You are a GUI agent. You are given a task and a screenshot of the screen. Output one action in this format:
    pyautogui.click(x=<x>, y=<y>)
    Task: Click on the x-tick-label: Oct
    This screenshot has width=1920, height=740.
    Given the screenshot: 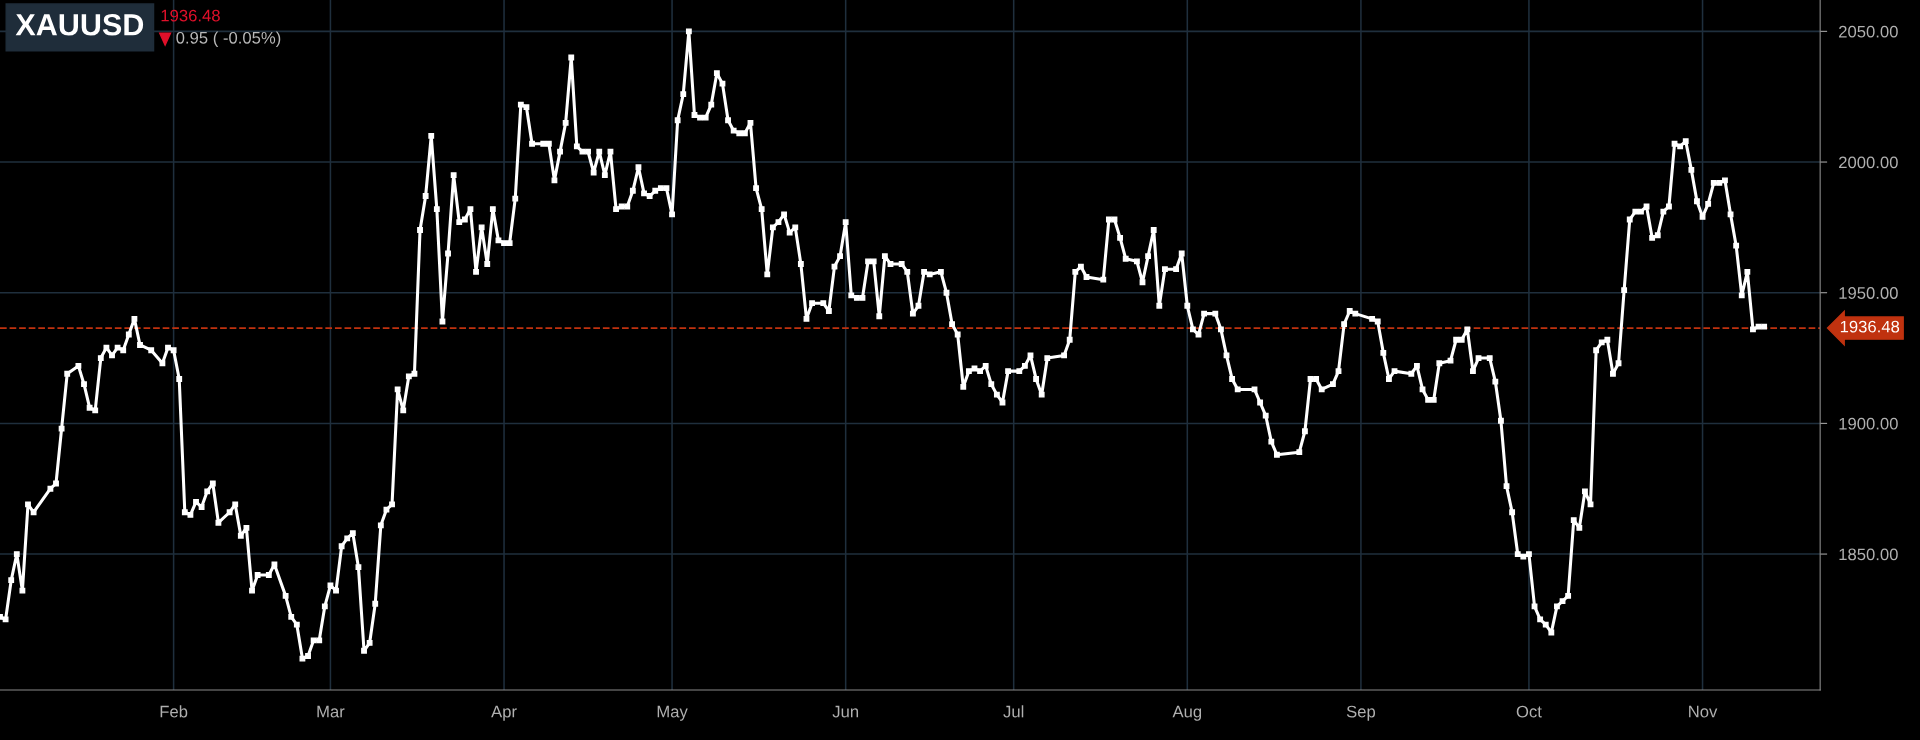 What is the action you would take?
    pyautogui.click(x=1529, y=711)
    